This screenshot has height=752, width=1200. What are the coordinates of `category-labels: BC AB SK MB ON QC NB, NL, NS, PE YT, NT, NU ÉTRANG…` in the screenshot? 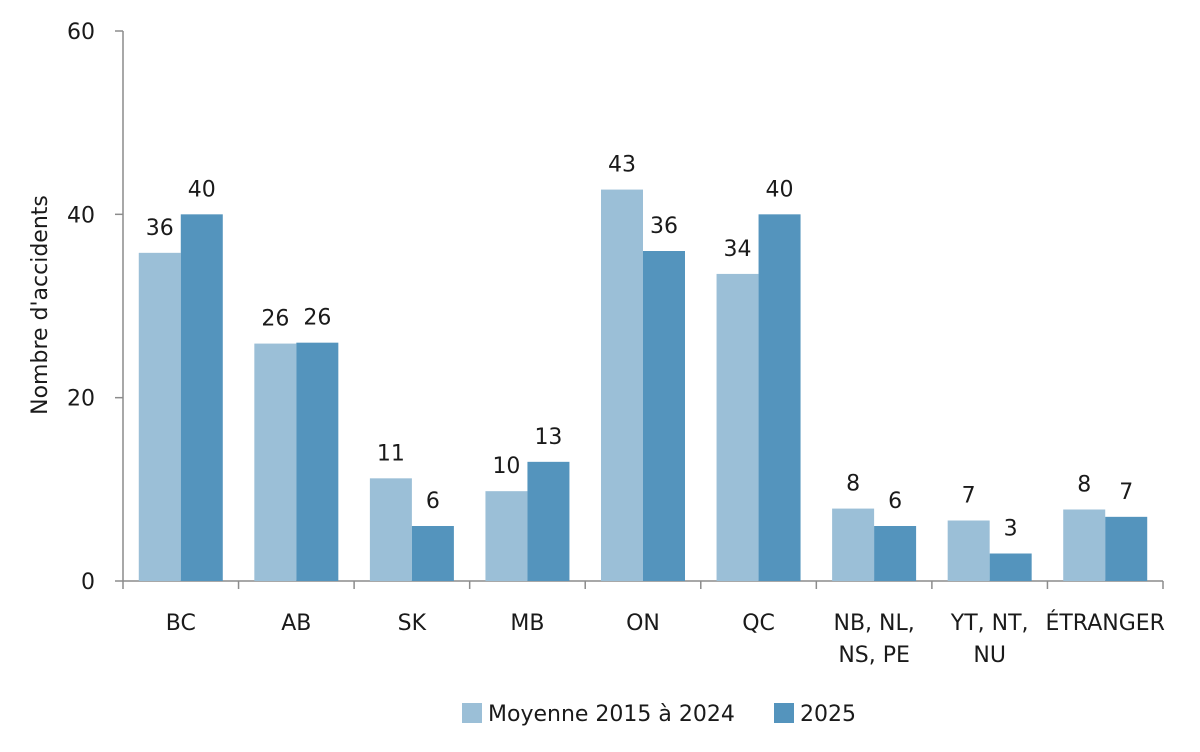 It's located at (665, 639).